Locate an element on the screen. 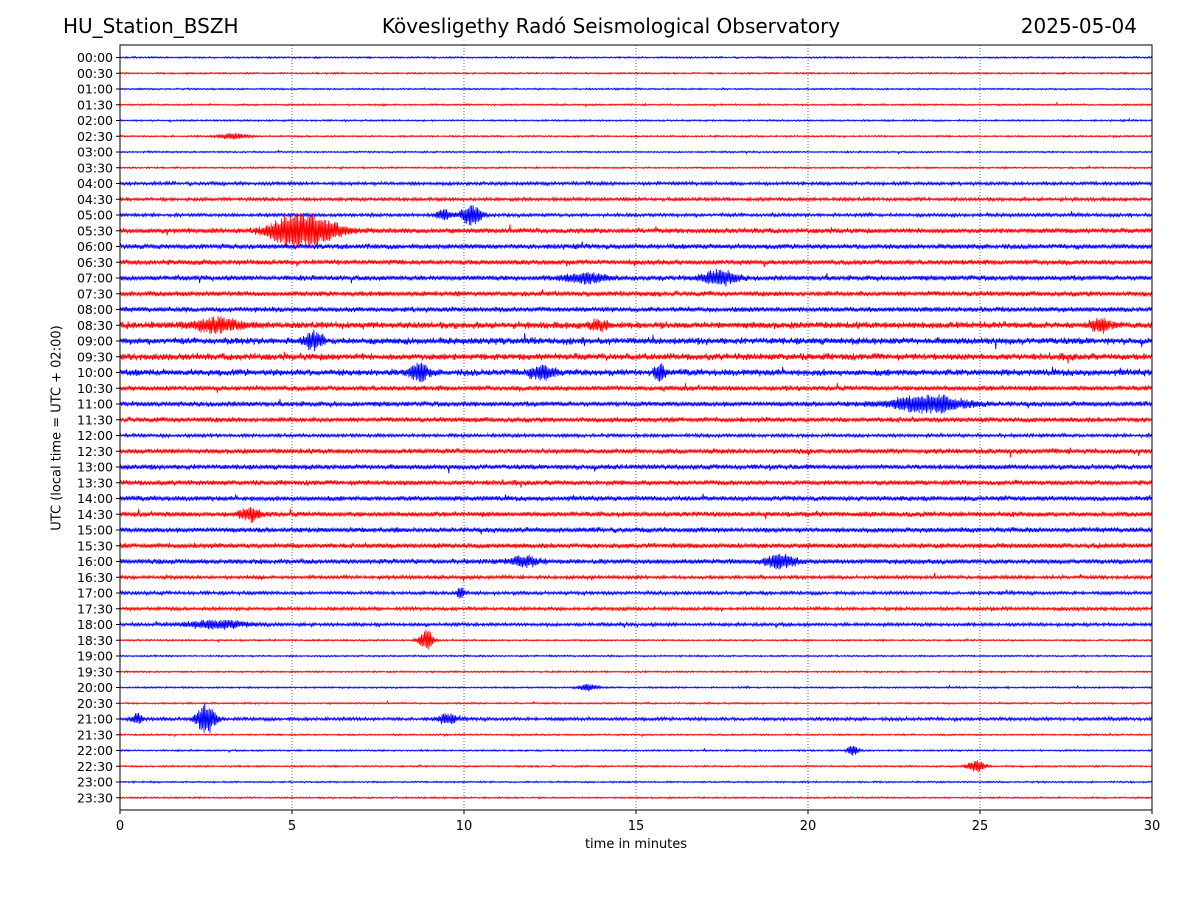 The image size is (1200, 900). y-tick-label: 16:30 is located at coordinates (95, 577).